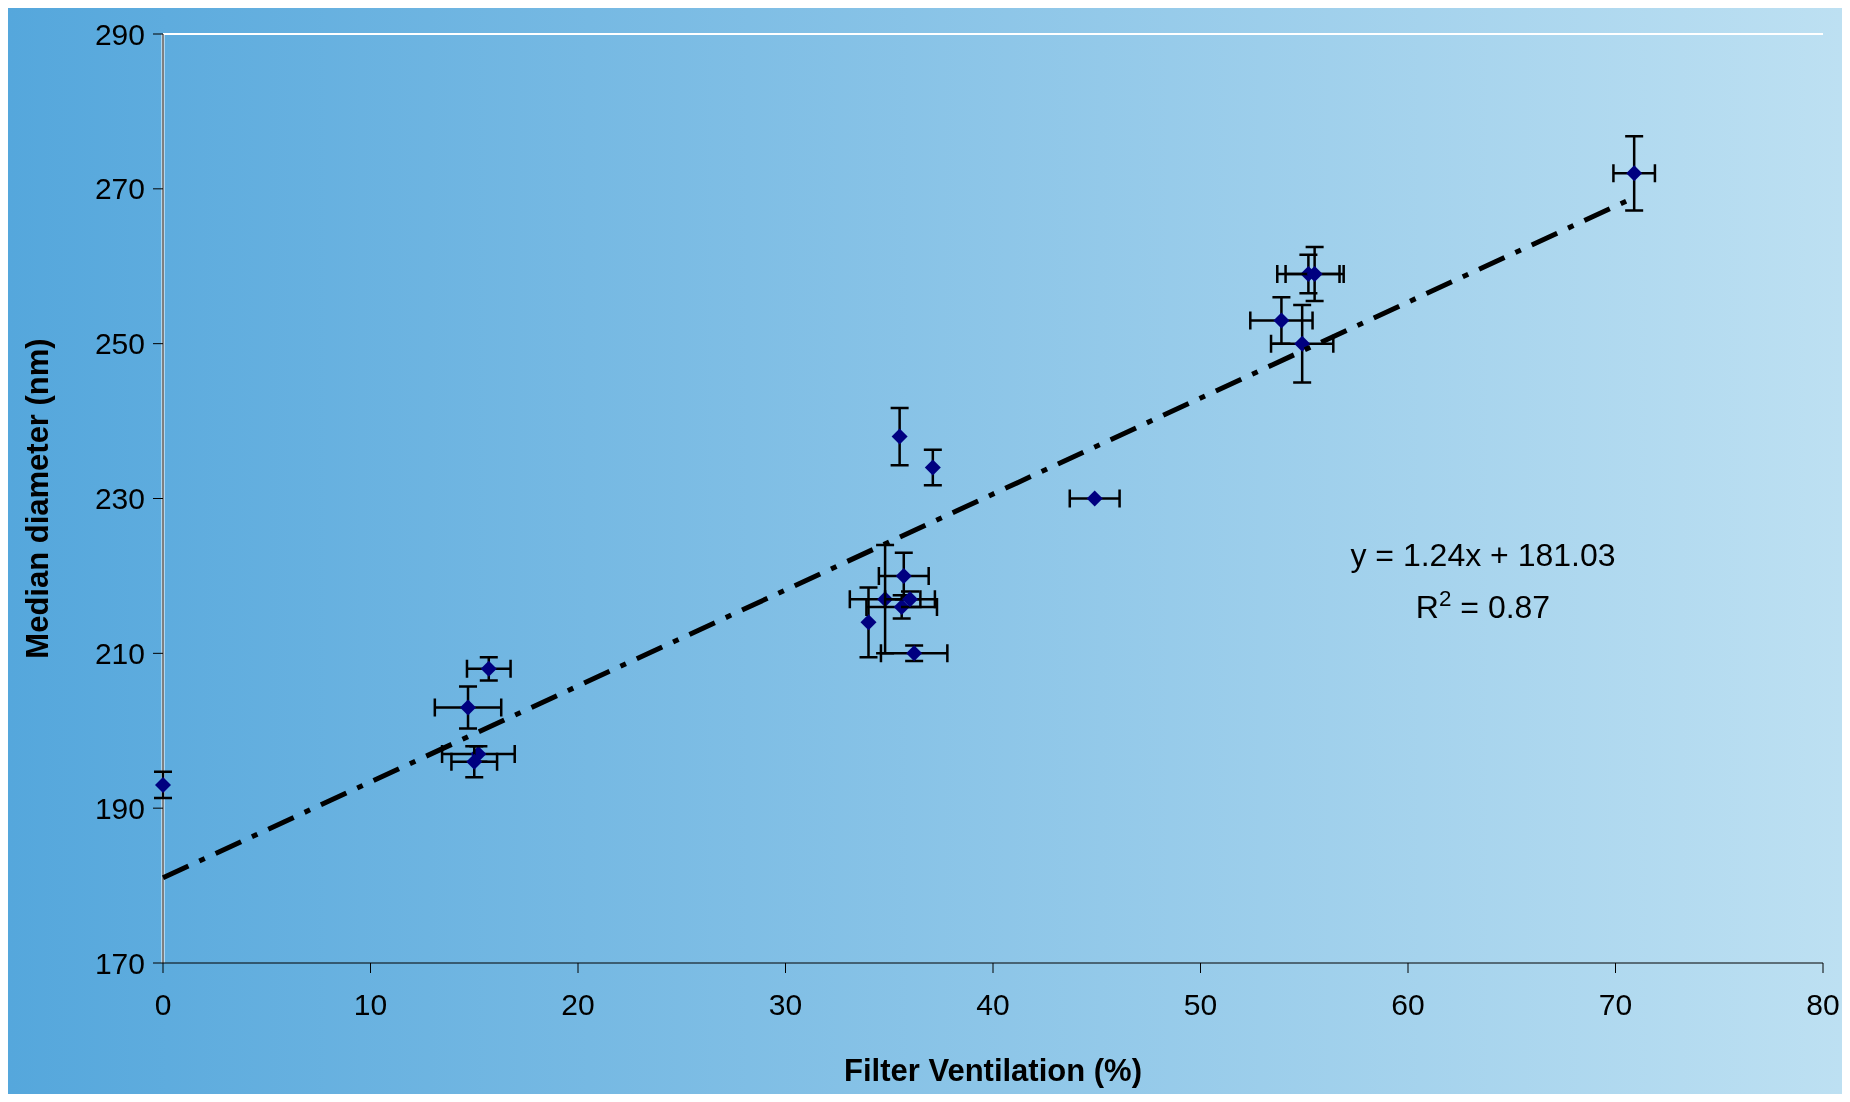  What do you see at coordinates (37, 498) in the screenshot?
I see `y-axis-title: Median diameter (nm)` at bounding box center [37, 498].